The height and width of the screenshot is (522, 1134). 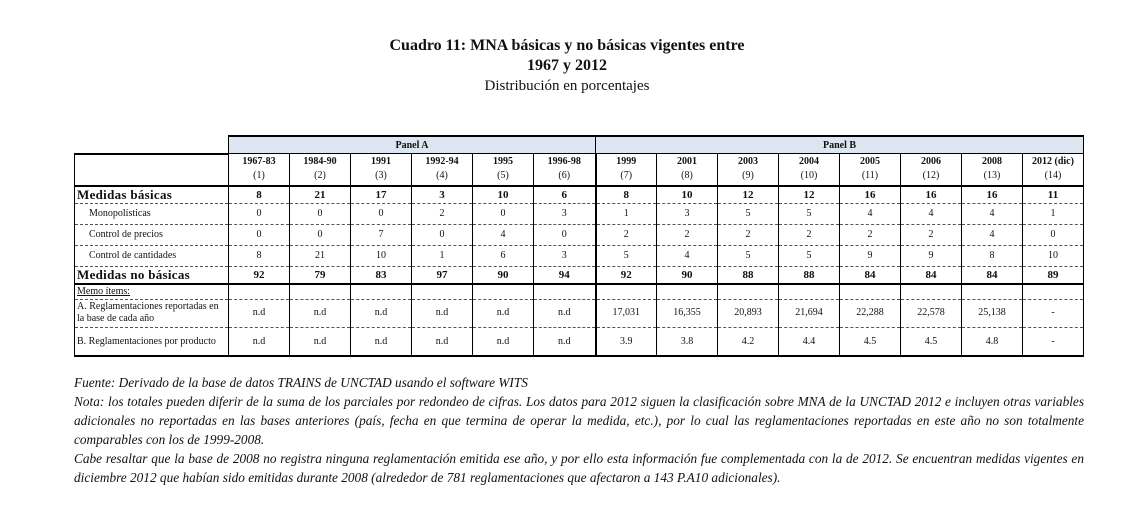 I want to click on table-cell: 79, so click(x=320, y=275).